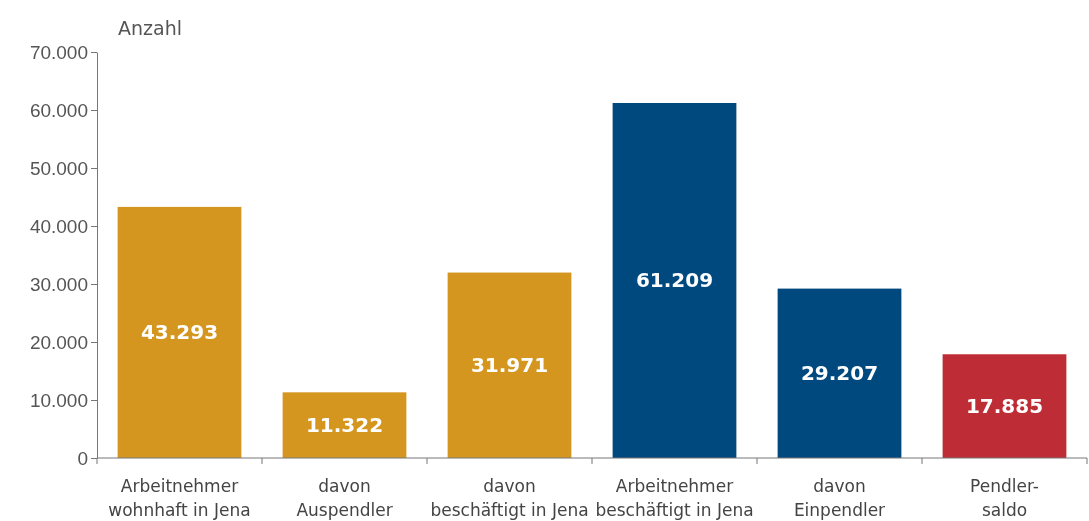 Image resolution: width=1089 pixels, height=521 pixels. What do you see at coordinates (1004, 498) in the screenshot?
I see `x-tick-label: Pendler- saldo` at bounding box center [1004, 498].